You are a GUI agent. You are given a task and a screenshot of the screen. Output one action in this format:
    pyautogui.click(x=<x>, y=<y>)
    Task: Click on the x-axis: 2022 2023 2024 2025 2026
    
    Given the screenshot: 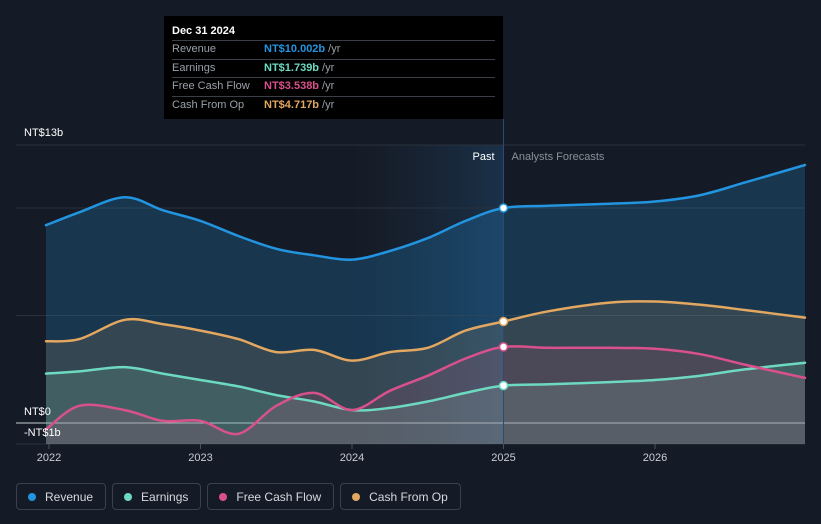 What is the action you would take?
    pyautogui.click(x=352, y=454)
    